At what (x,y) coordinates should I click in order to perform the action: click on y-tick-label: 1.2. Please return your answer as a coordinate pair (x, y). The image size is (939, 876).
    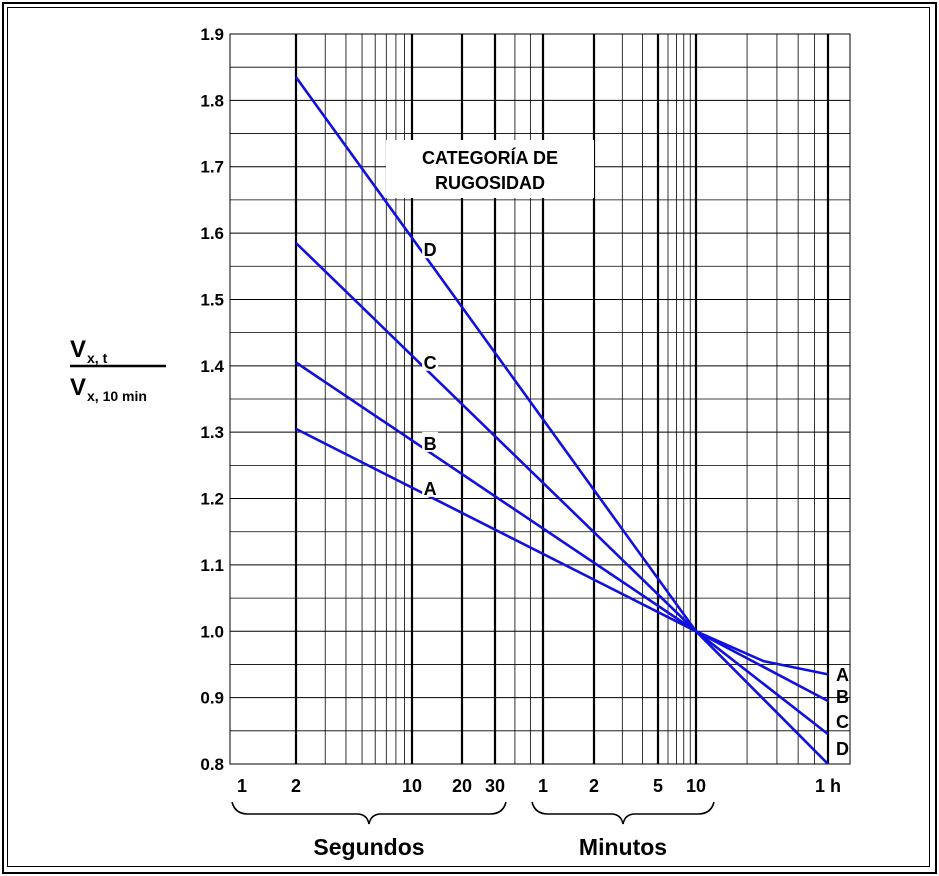
    Looking at the image, I should click on (212, 499).